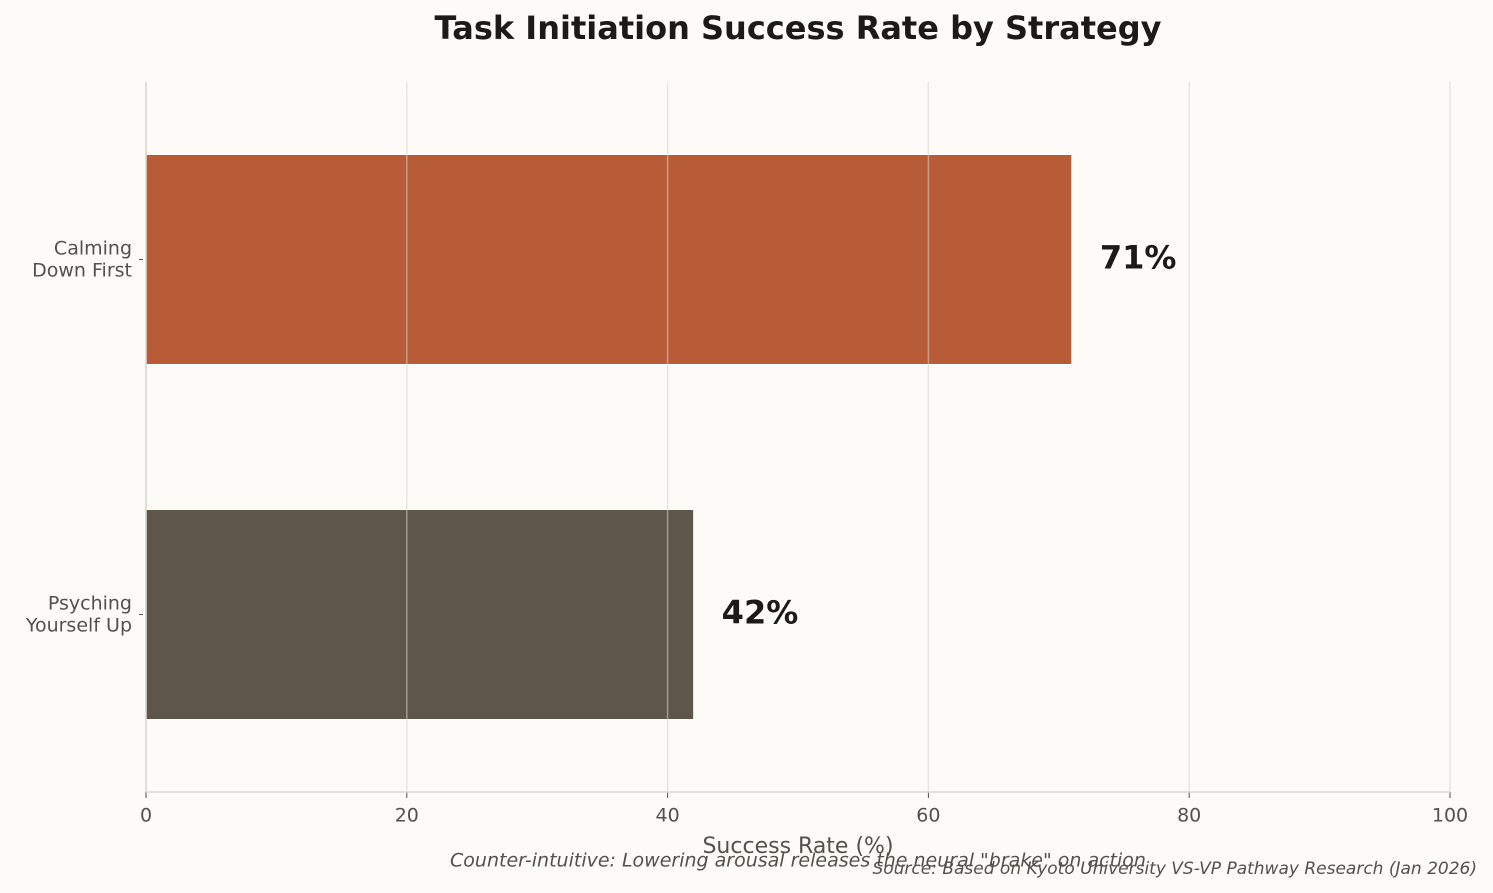 The height and width of the screenshot is (893, 1493). I want to click on y-tick-label: Psyching Yourself Up, so click(78, 614).